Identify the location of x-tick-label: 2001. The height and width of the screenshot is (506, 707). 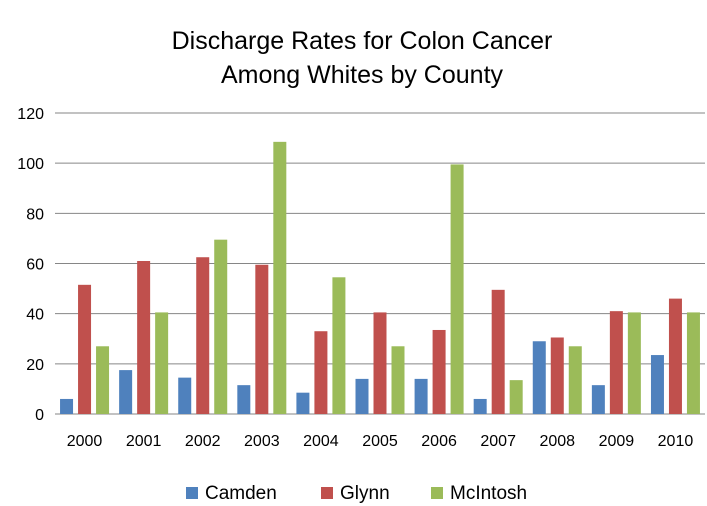
(144, 441).